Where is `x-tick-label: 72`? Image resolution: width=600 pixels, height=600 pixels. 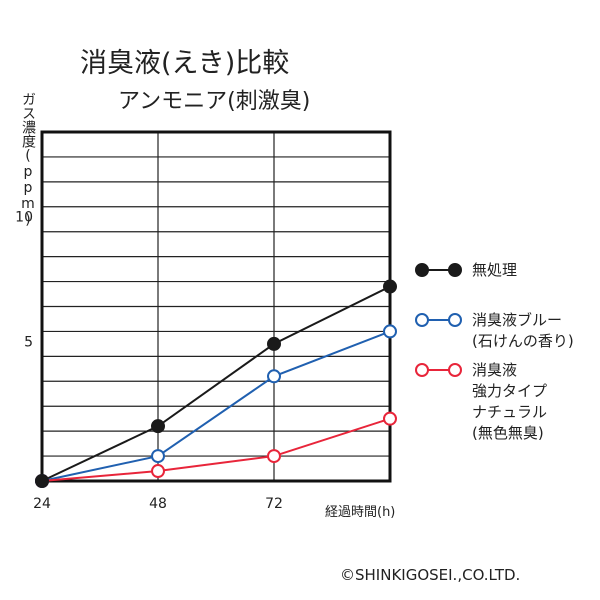 x-tick-label: 72 is located at coordinates (274, 504).